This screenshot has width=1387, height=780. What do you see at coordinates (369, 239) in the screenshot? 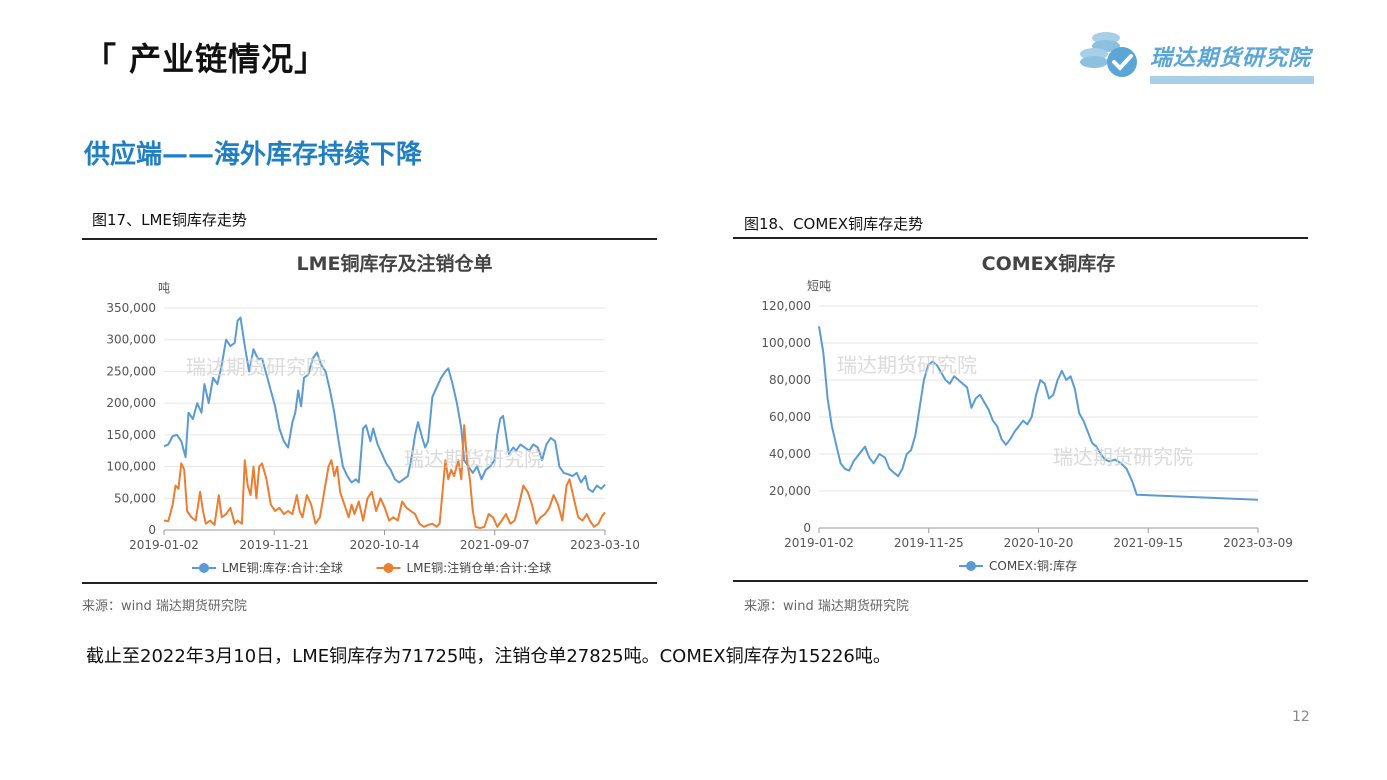
I see `figure-17-top-rule` at bounding box center [369, 239].